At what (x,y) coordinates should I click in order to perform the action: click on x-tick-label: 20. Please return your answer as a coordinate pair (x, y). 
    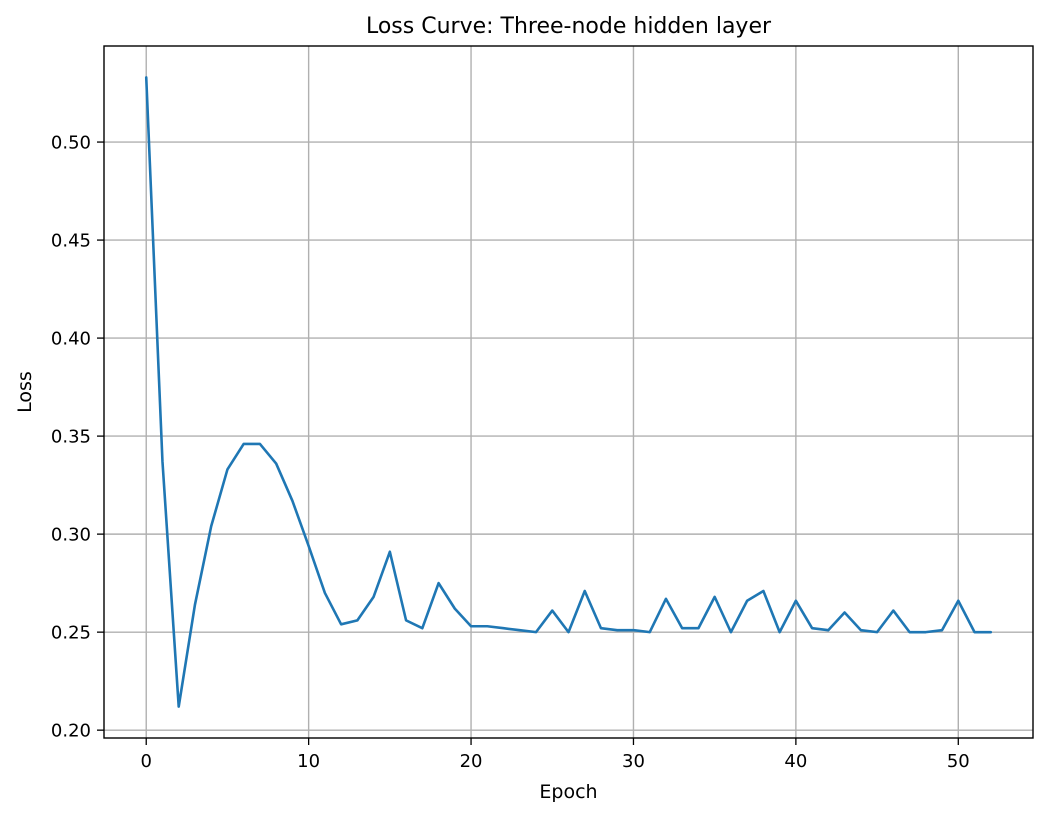
    Looking at the image, I should click on (471, 761).